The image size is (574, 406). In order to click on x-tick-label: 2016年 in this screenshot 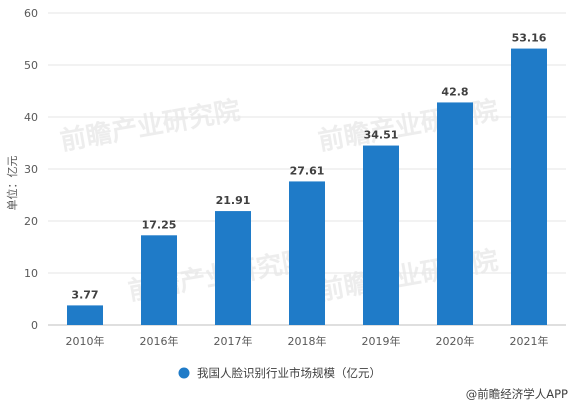, I will do `click(159, 341)`.